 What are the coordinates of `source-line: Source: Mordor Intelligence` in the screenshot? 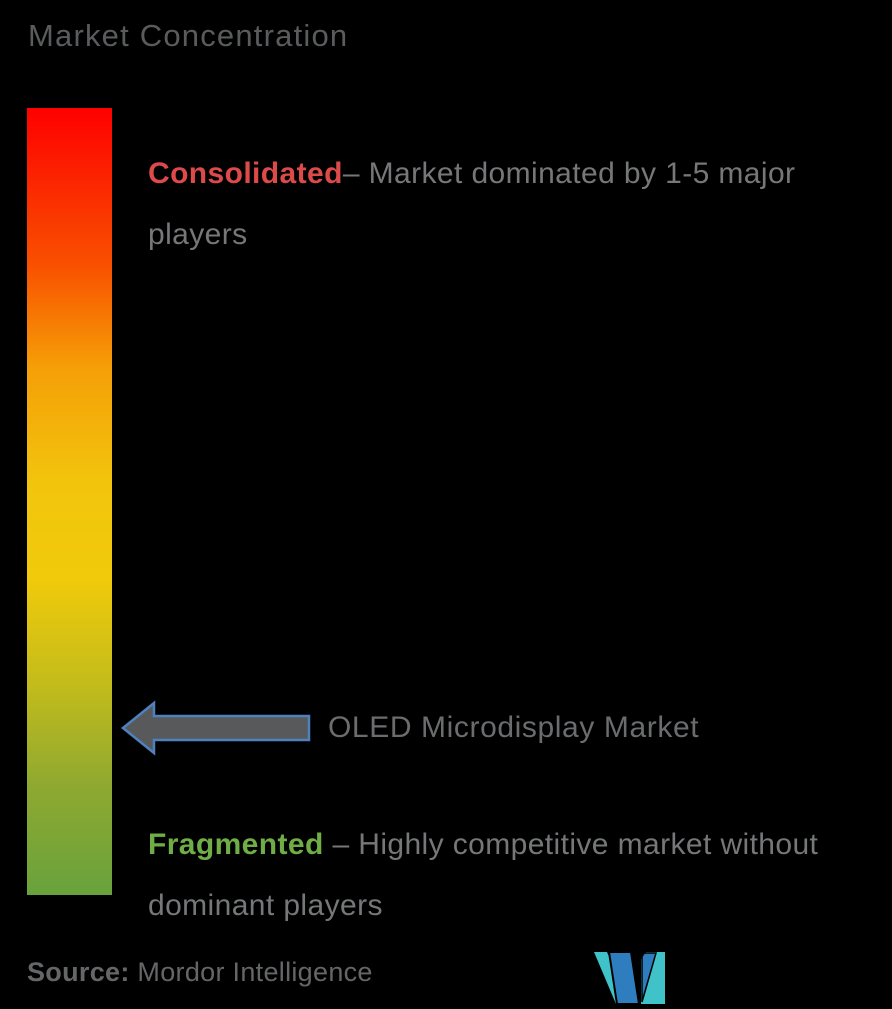 It's located at (200, 972).